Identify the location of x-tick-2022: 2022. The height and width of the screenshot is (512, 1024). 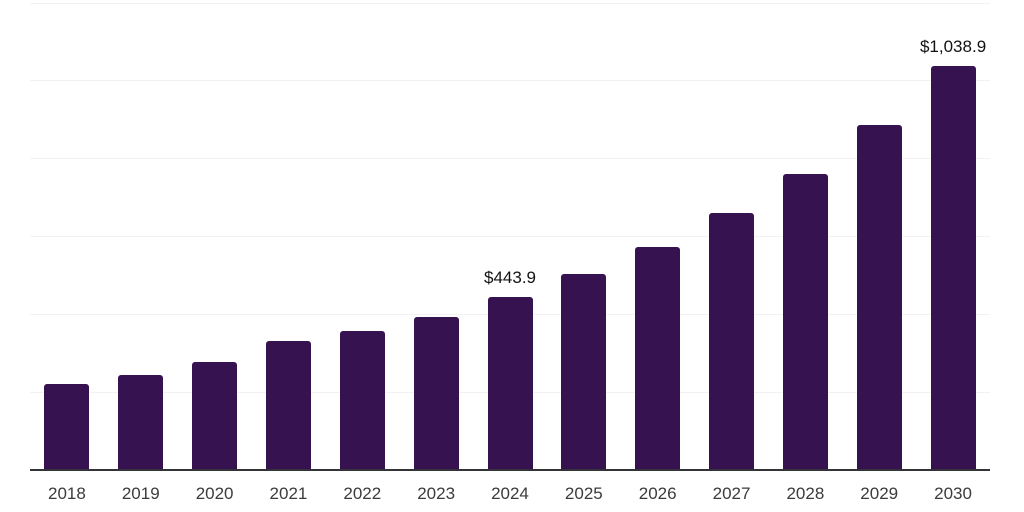
(362, 493).